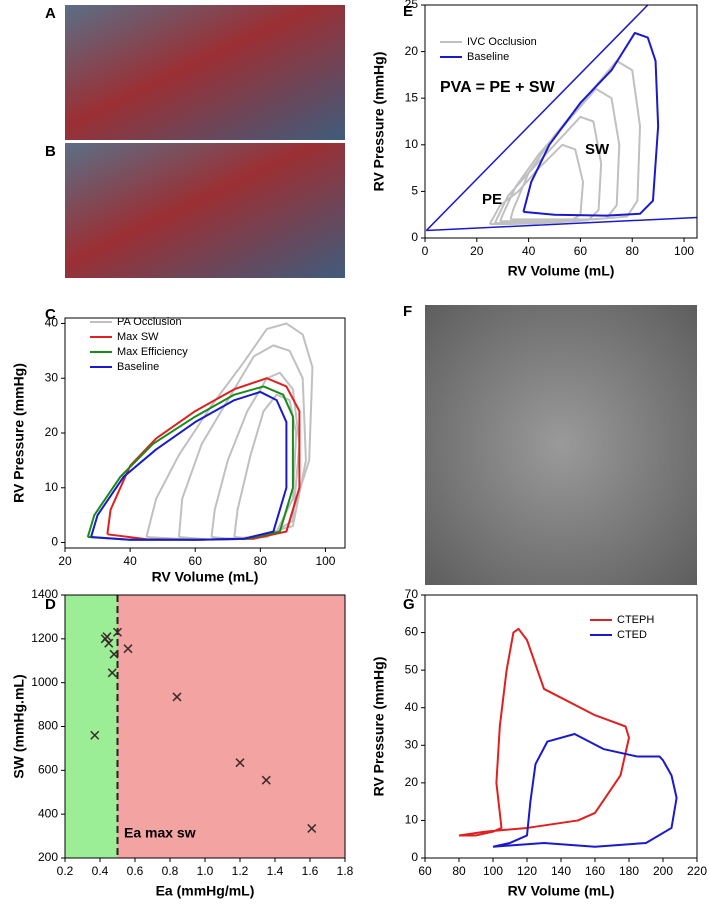 The image size is (709, 911). What do you see at coordinates (240, 871) in the screenshot?
I see `x-tick-label: 1.2` at bounding box center [240, 871].